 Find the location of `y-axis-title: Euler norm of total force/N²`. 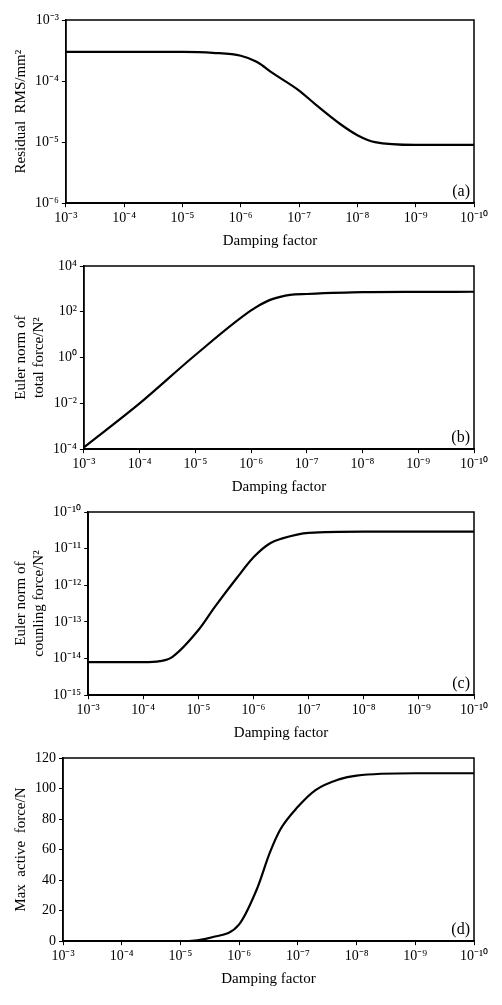

y-axis-title: Euler norm of total force/N² is located at coordinates (28, 357).